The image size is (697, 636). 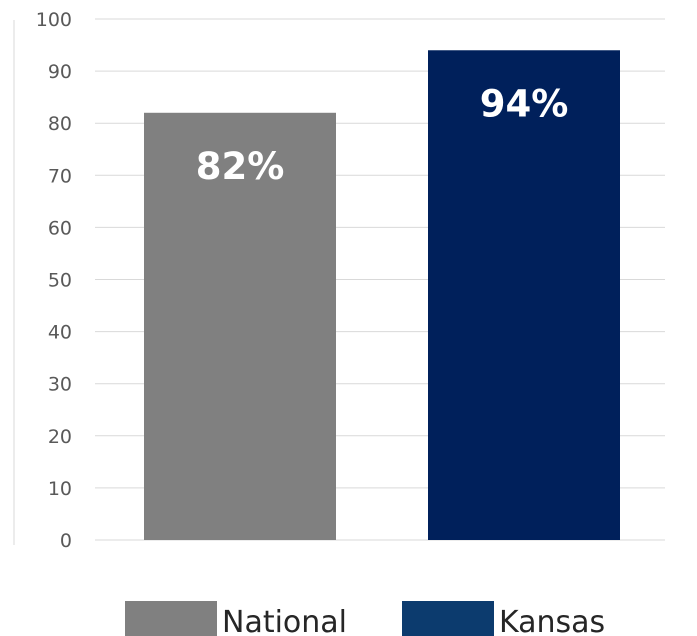 What do you see at coordinates (54, 20) in the screenshot?
I see `y-tick-label: 100` at bounding box center [54, 20].